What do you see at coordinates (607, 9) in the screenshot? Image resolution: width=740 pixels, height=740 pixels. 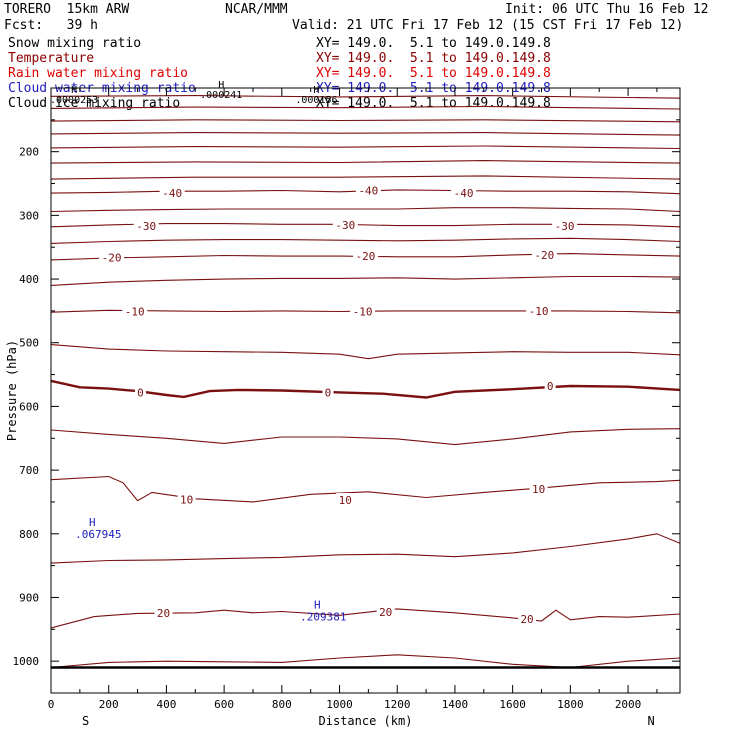 I see `init-label: Init: 06 UTC Thu 16 Feb 12` at bounding box center [607, 9].